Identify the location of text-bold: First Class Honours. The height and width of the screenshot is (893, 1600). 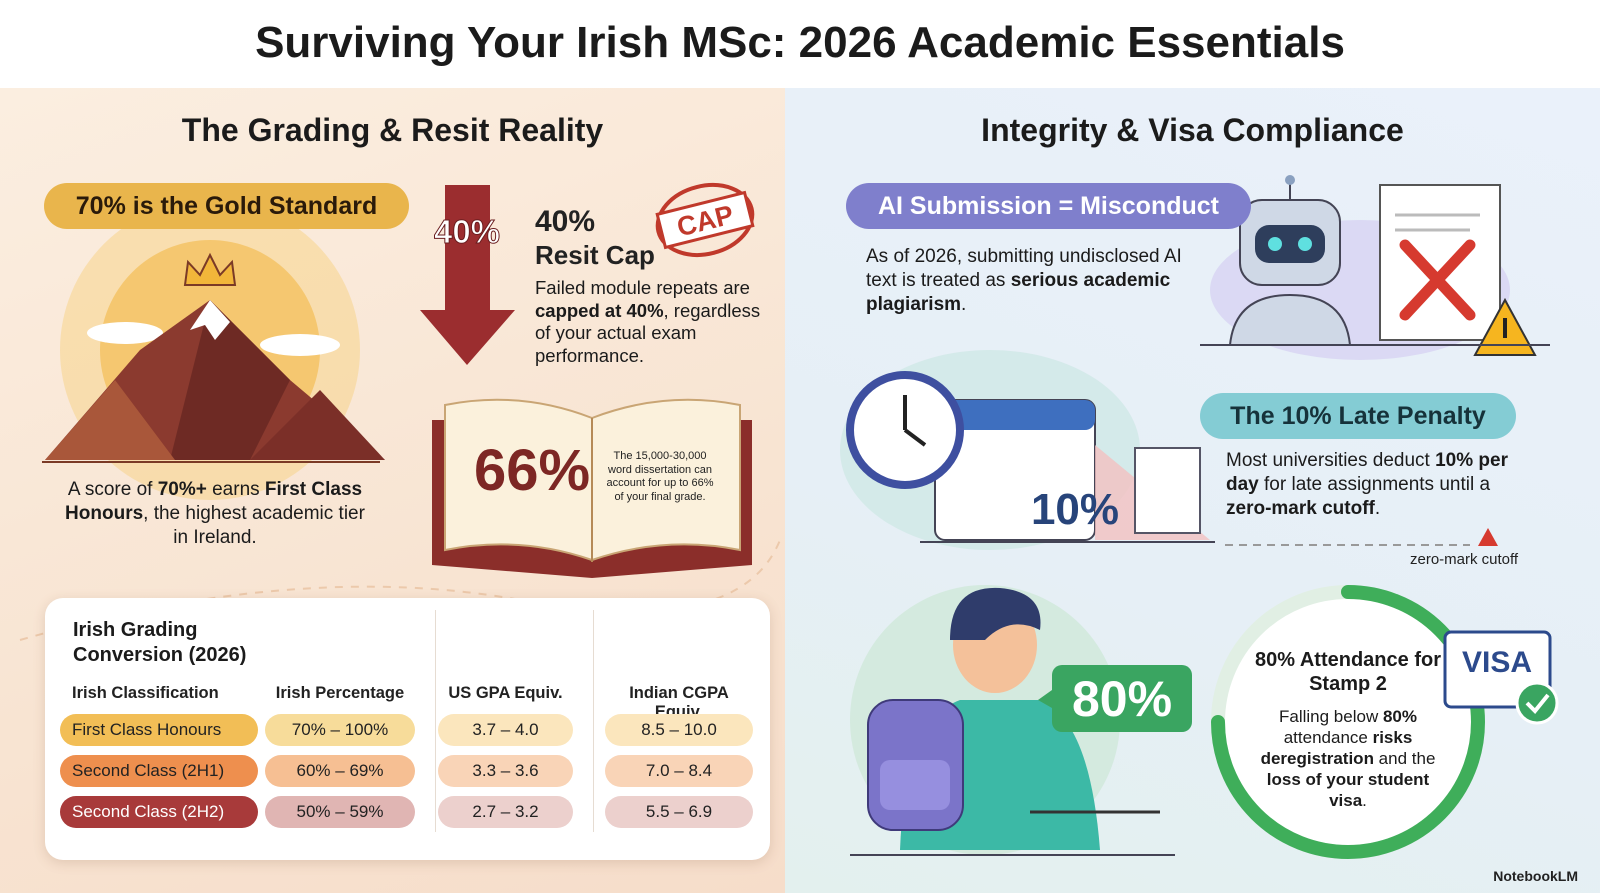
(214, 501).